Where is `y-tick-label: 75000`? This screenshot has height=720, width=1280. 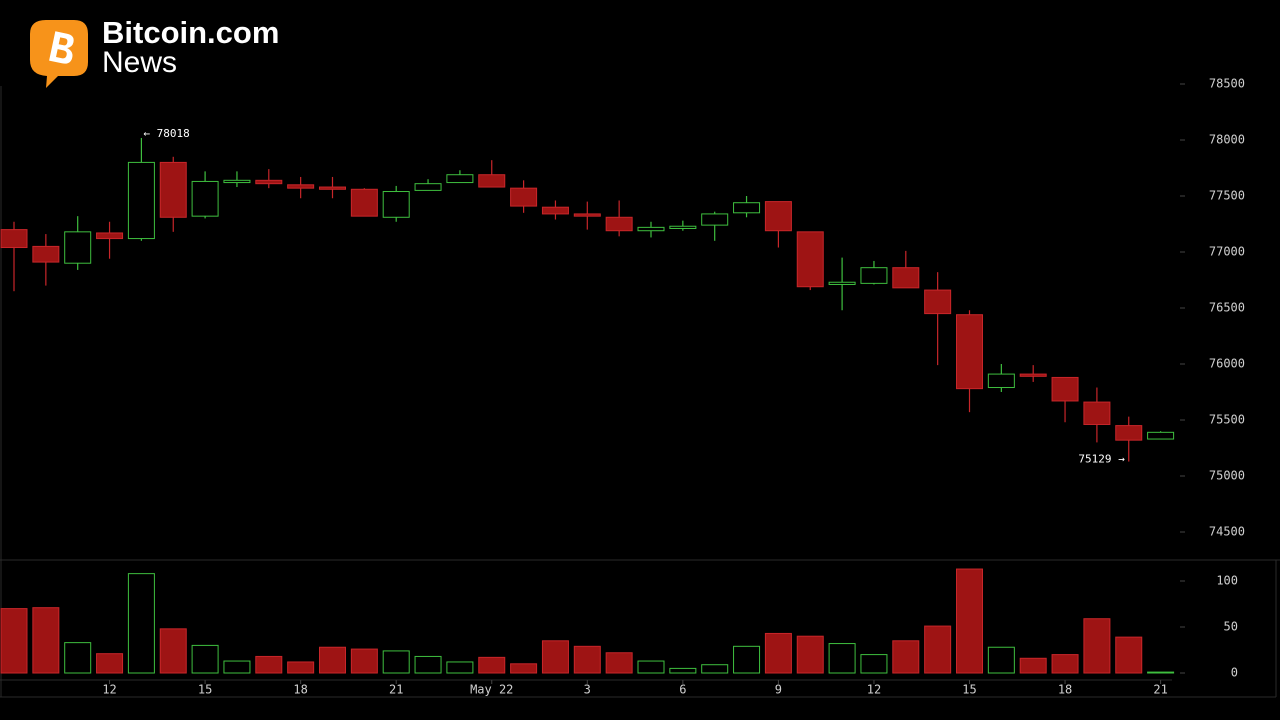
y-tick-label: 75000 is located at coordinates (1227, 476).